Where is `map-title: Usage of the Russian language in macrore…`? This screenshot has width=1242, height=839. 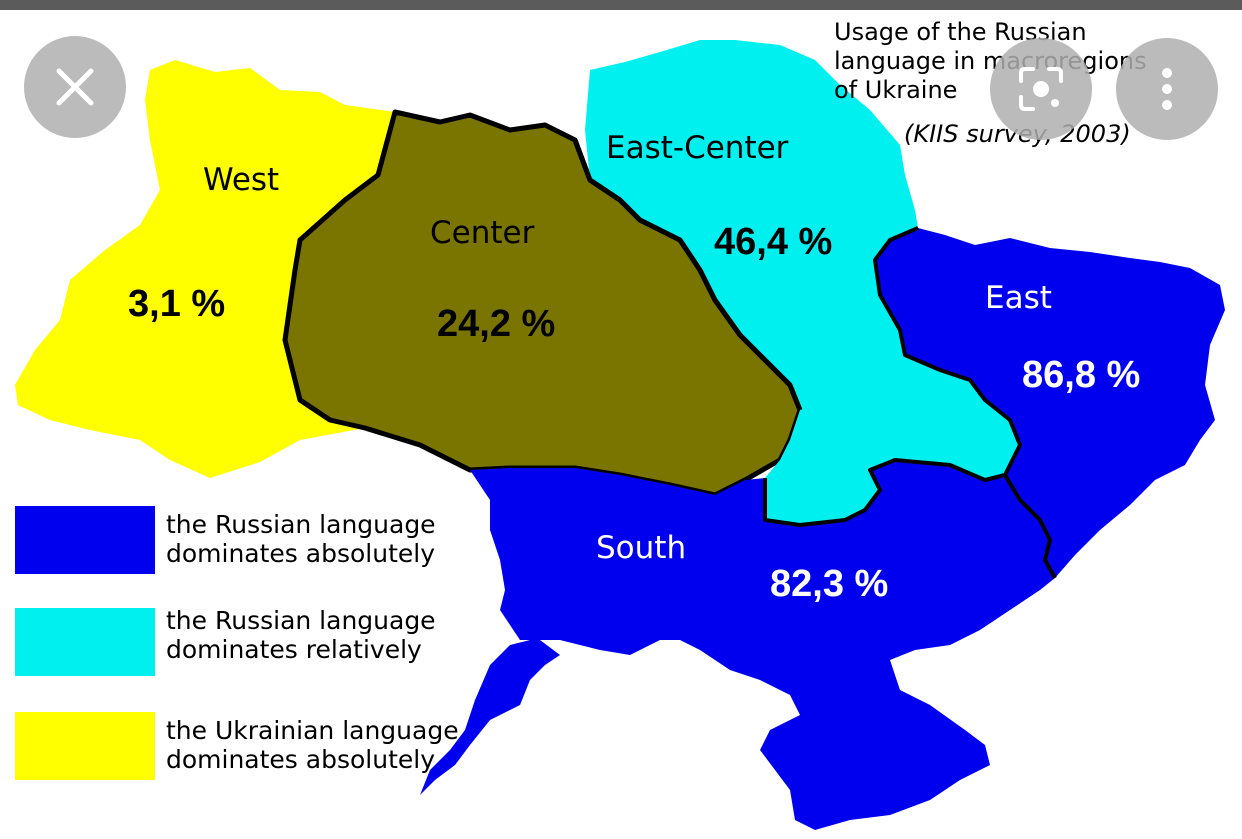
map-title: Usage of the Russian language in macrore… is located at coordinates (990, 61).